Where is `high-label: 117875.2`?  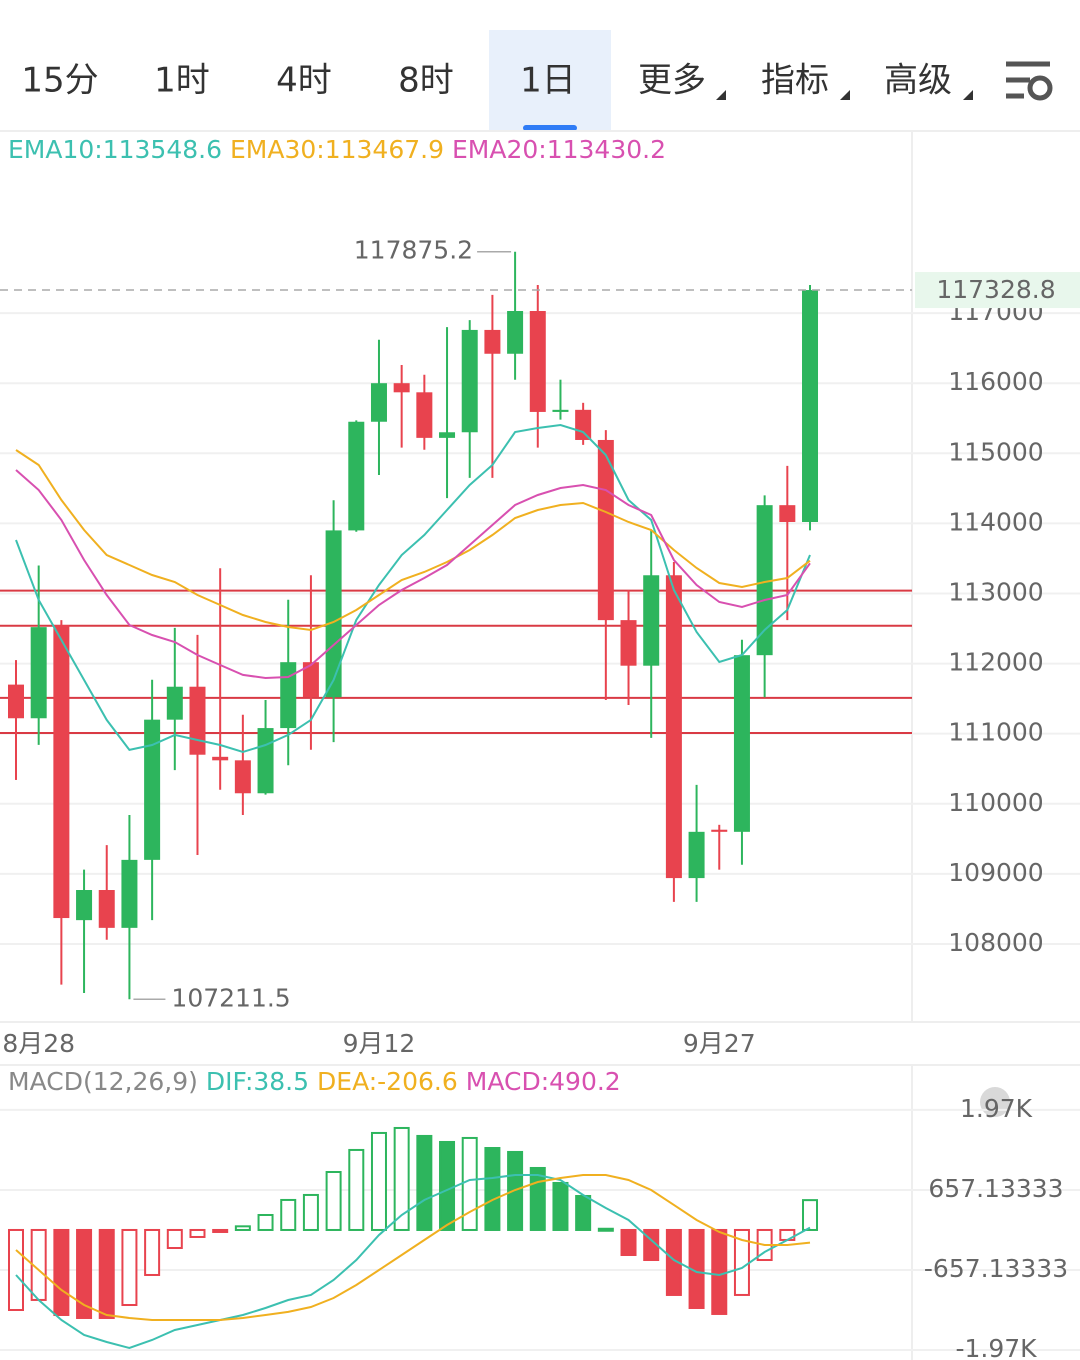
high-label: 117875.2 is located at coordinates (413, 250).